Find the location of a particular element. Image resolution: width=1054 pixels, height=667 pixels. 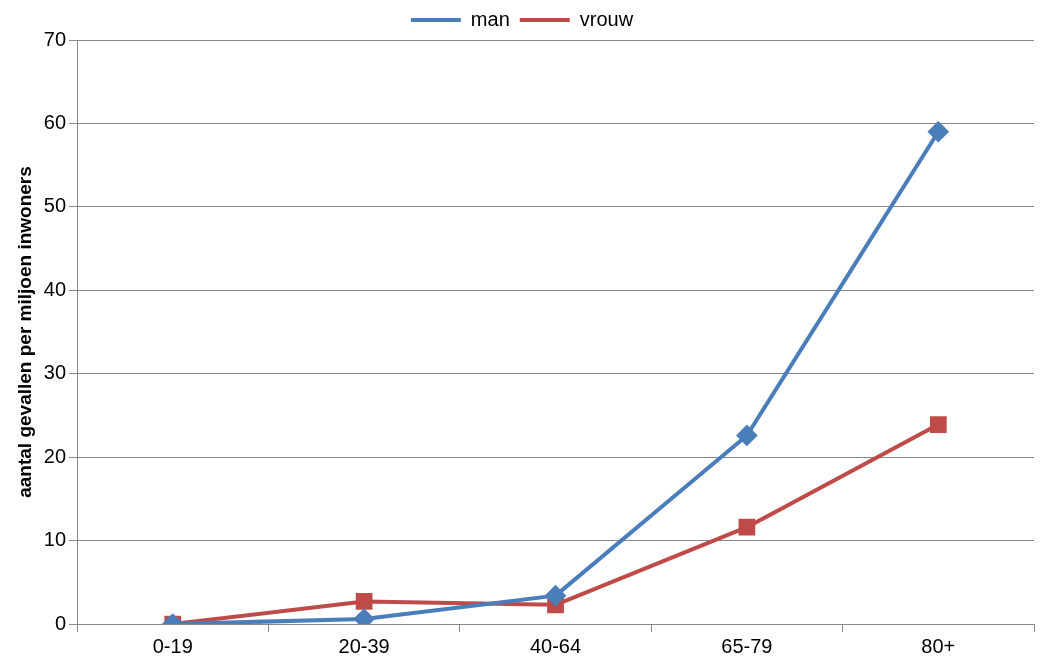

x-tick-label: 65-79 is located at coordinates (747, 645).